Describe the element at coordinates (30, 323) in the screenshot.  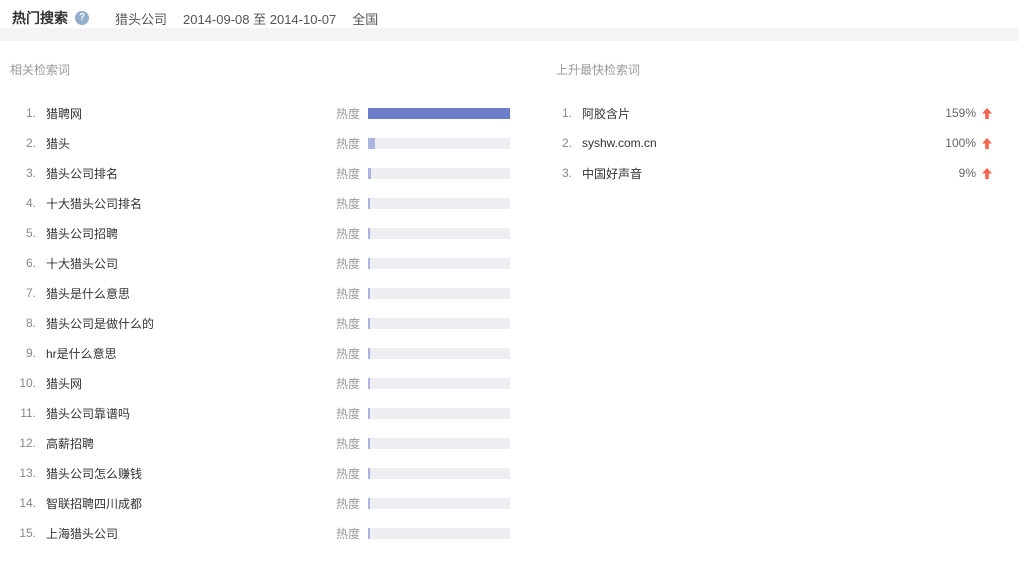
I see `rank-number: 8.` at that location.